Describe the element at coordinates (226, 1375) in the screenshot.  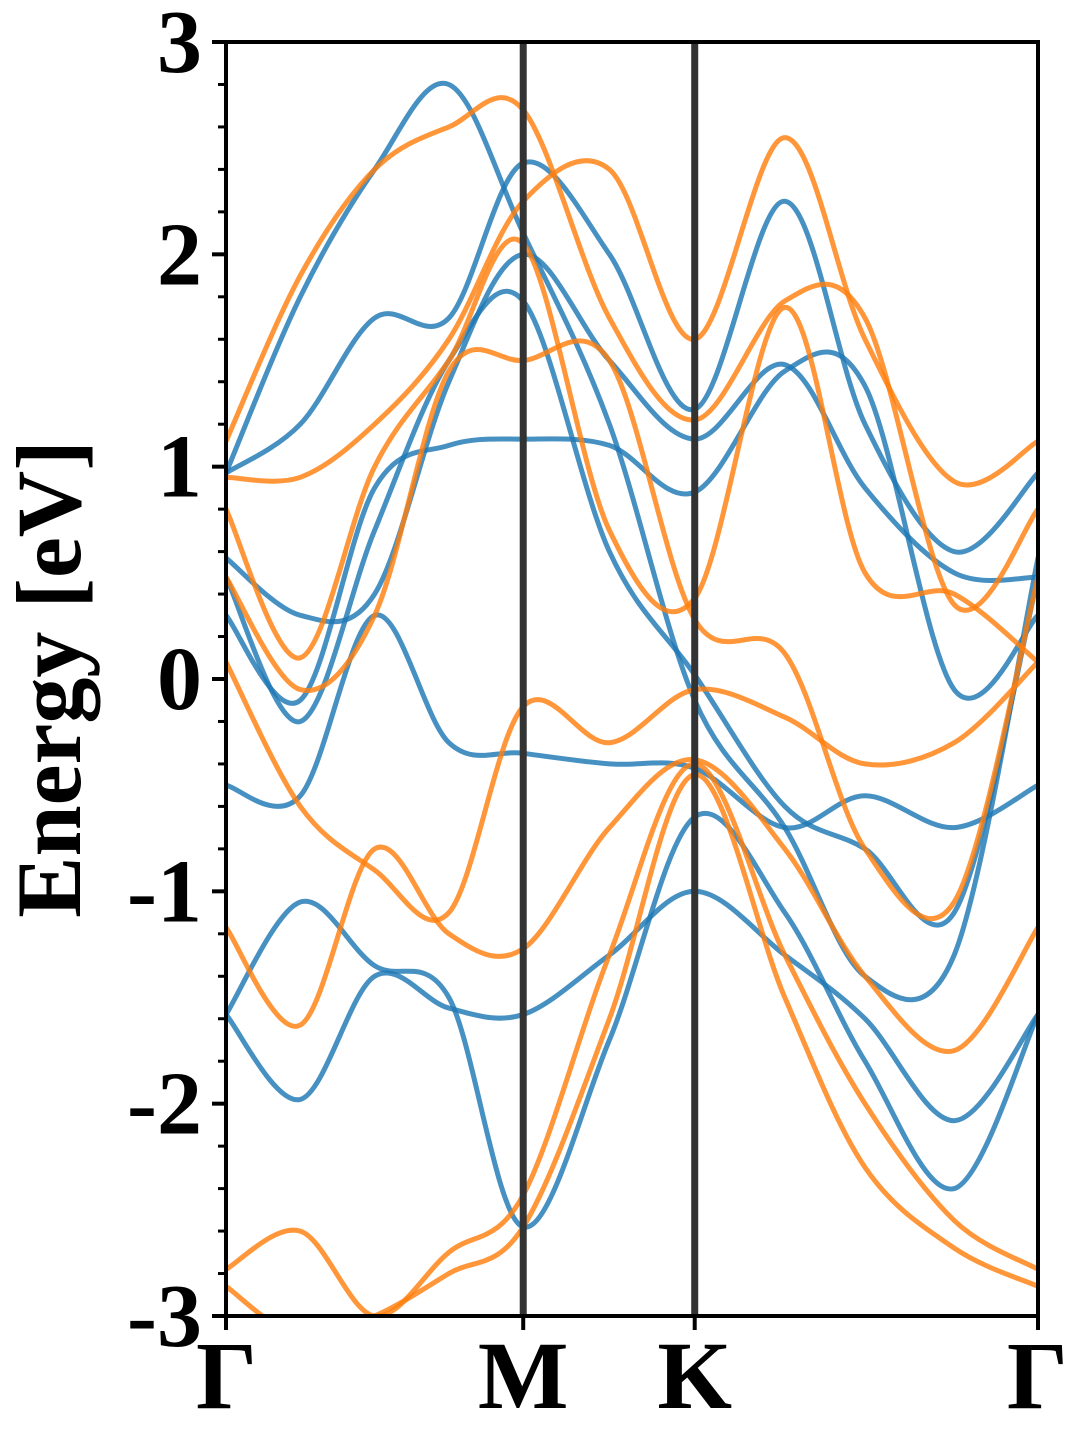
I see `x-tick-label-1: Γ` at that location.